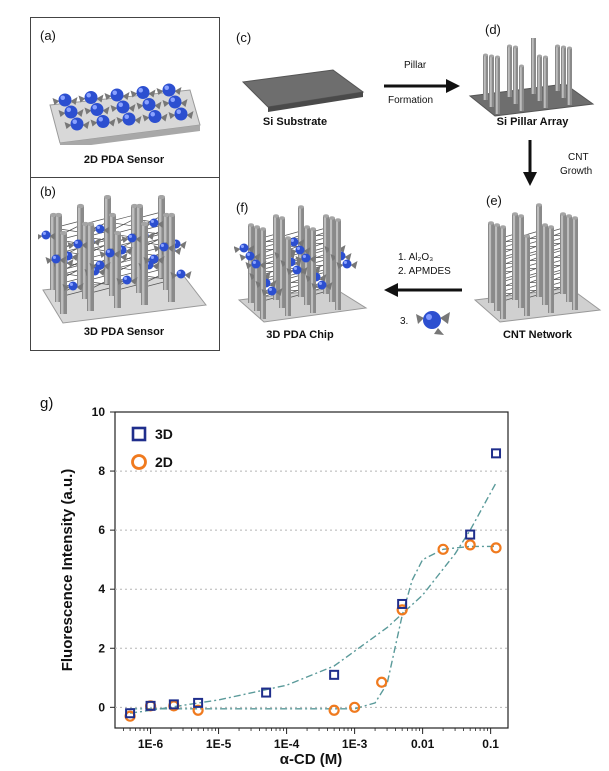 This screenshot has width=609, height=771. Describe the element at coordinates (101, 648) in the screenshot. I see `y-tick-label: 2` at that location.